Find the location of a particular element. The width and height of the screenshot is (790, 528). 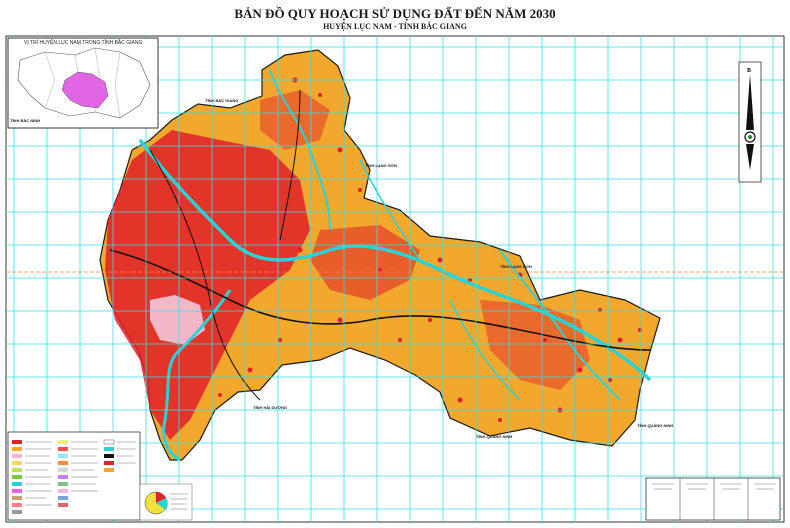

legend-swatches is located at coordinates (63, 476).